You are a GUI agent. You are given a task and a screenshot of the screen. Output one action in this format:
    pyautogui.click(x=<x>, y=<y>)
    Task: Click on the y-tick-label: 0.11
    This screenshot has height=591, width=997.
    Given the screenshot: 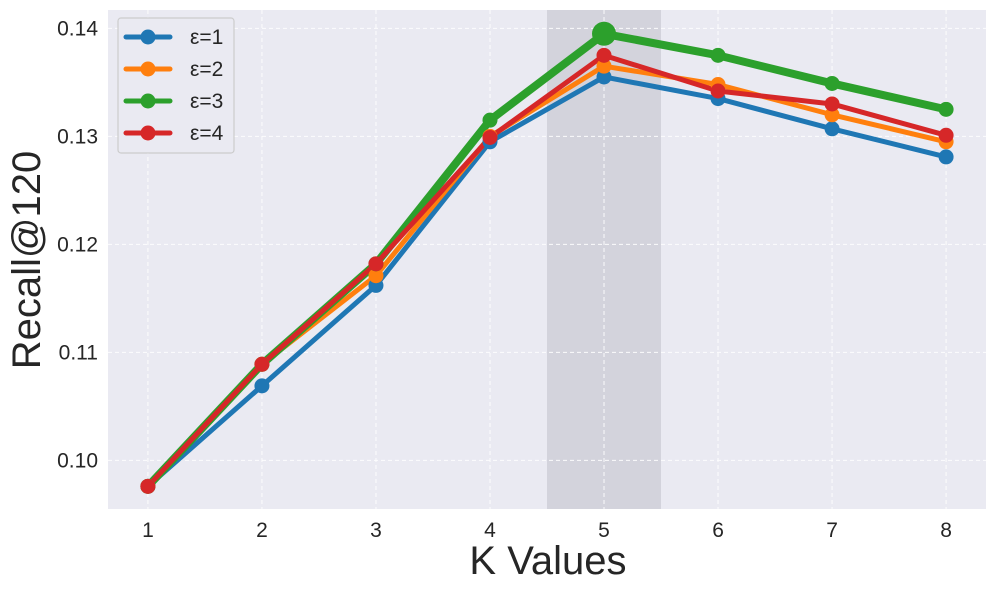 What is the action you would take?
    pyautogui.click(x=78, y=352)
    